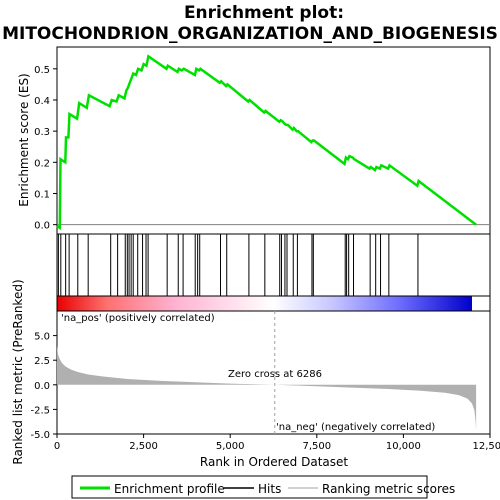 This screenshot has width=500, height=500. Describe the element at coordinates (486, 446) in the screenshot. I see `x-tick-label: 12,500` at that location.